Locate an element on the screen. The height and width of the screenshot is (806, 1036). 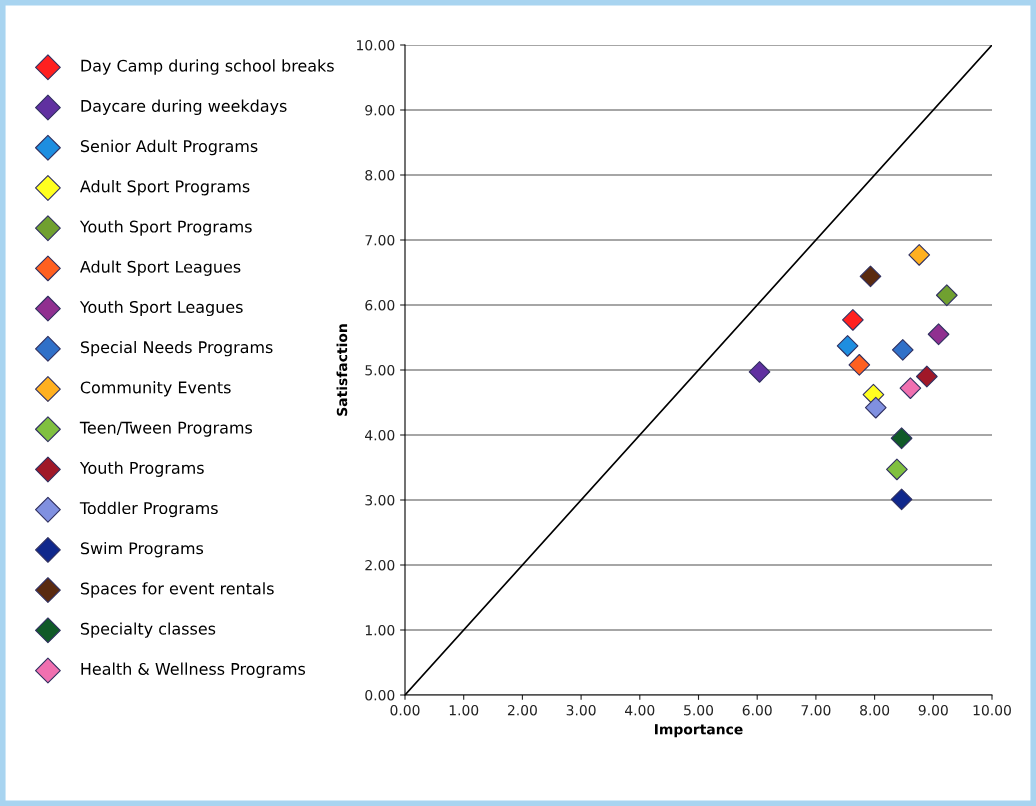
x-tick-label: 7.00 is located at coordinates (816, 710).